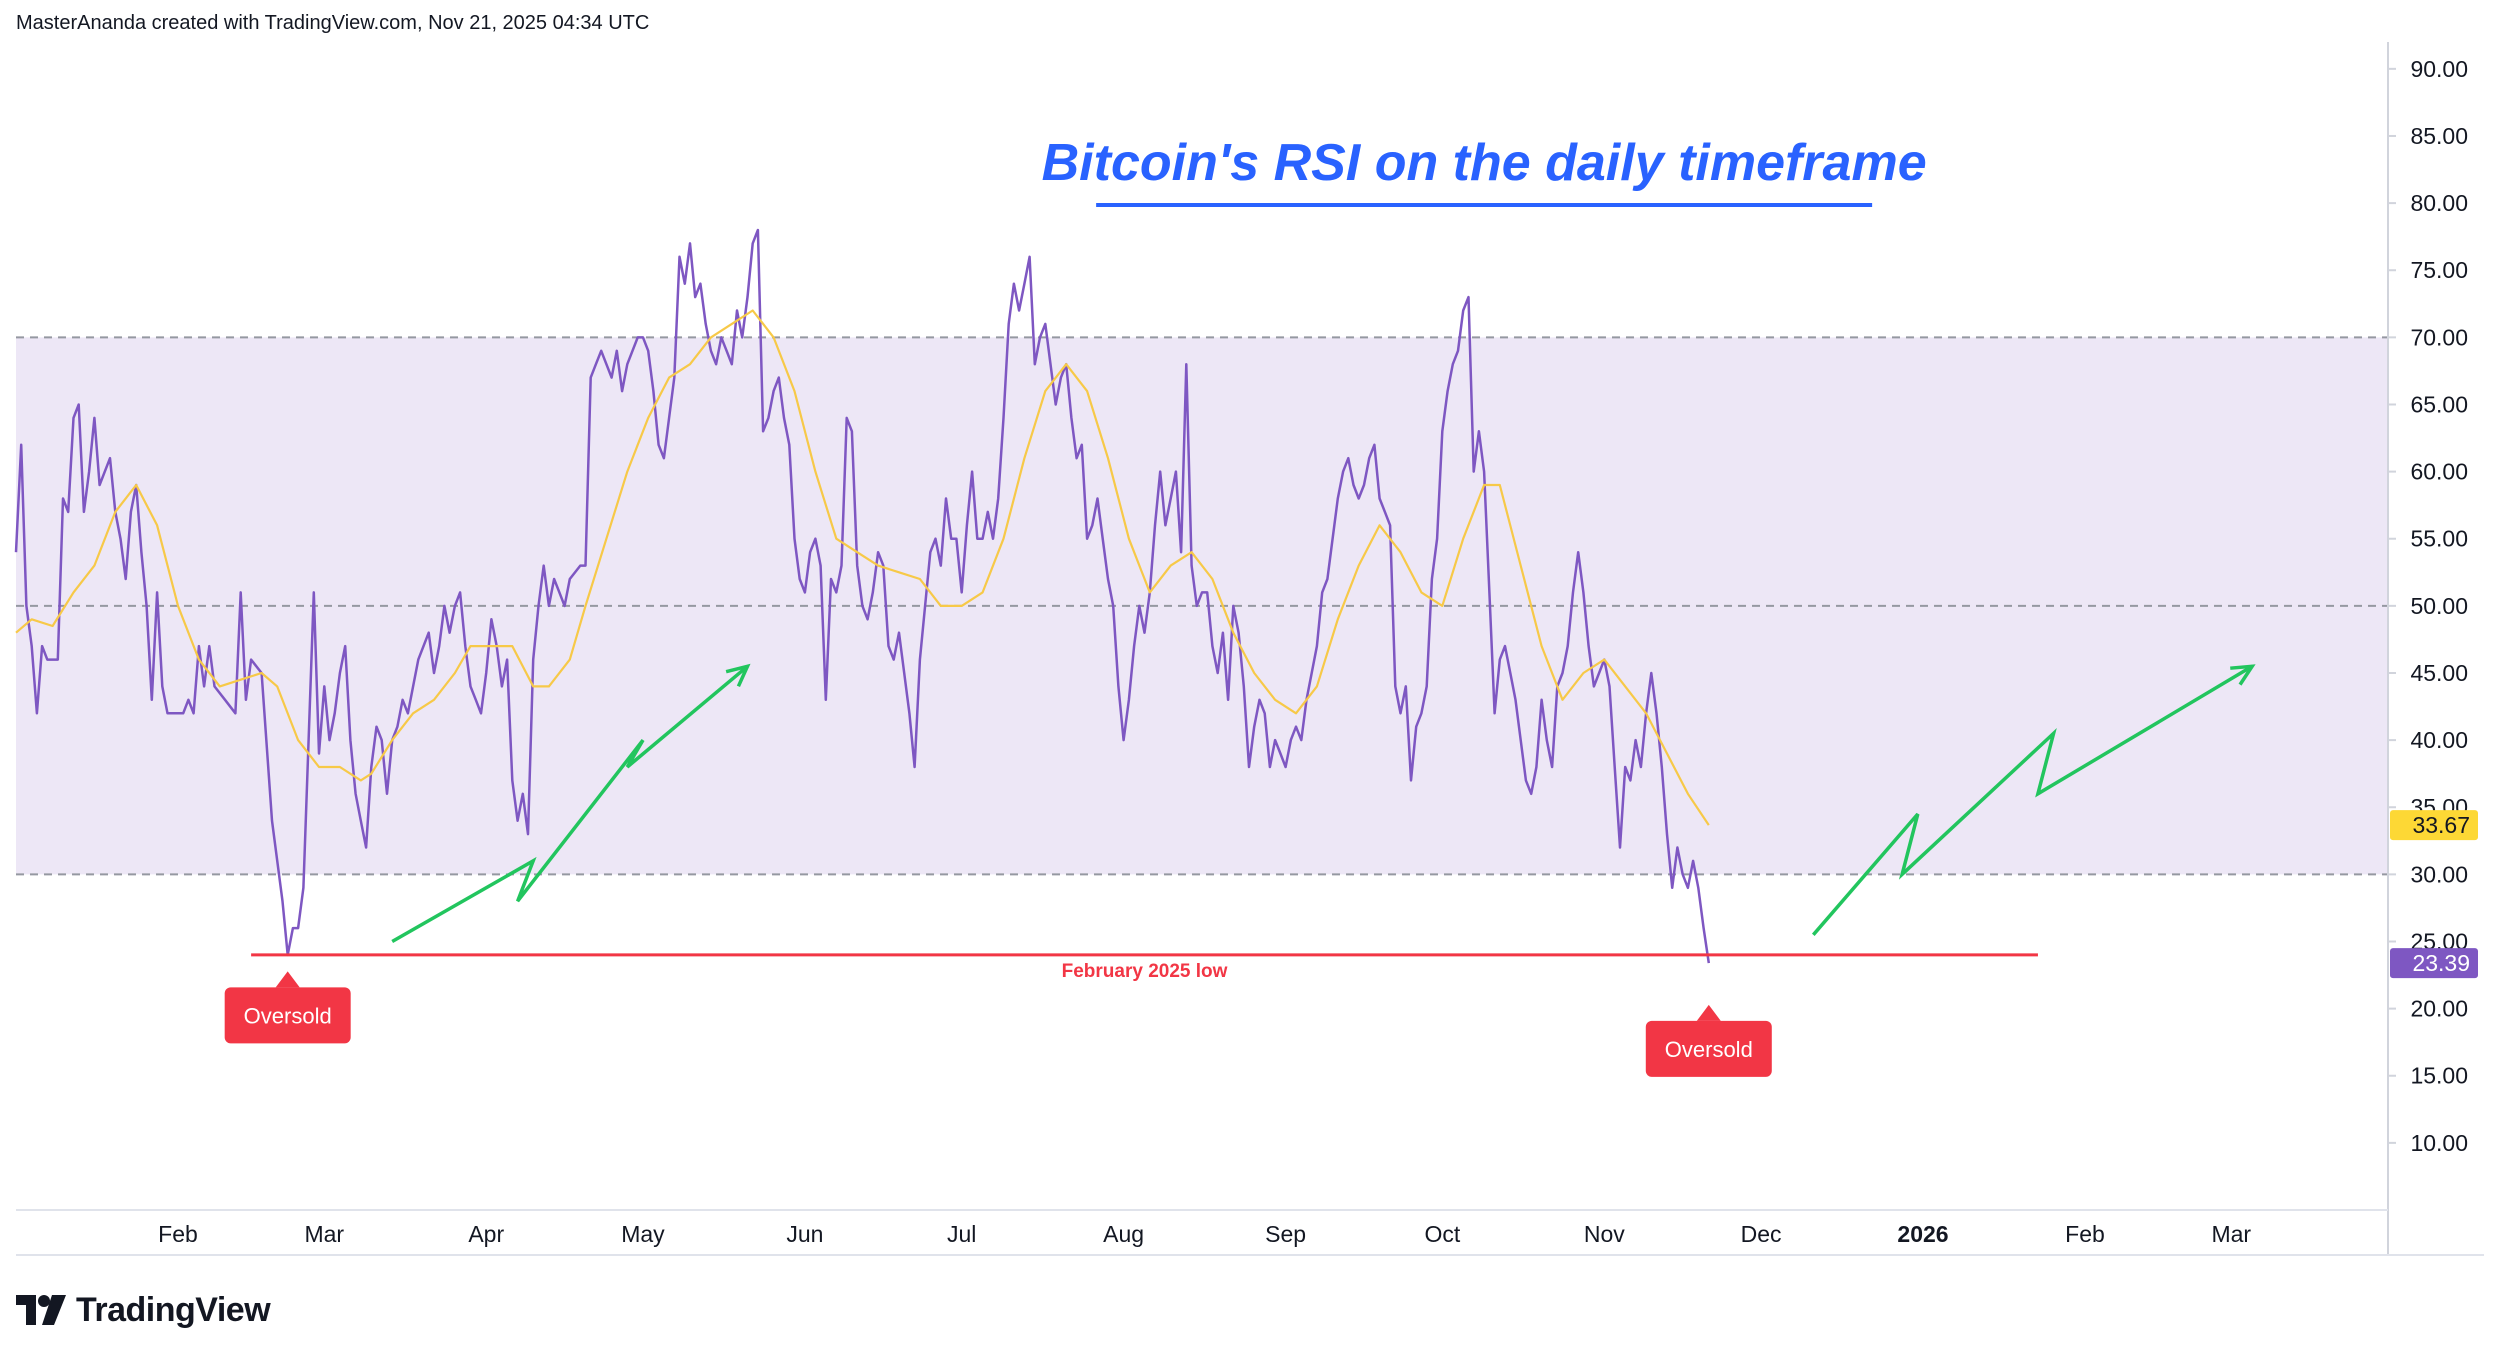 This screenshot has height=1357, width=2500. Describe the element at coordinates (2439, 337) in the screenshot. I see `y-tick-label: 70.00` at that location.